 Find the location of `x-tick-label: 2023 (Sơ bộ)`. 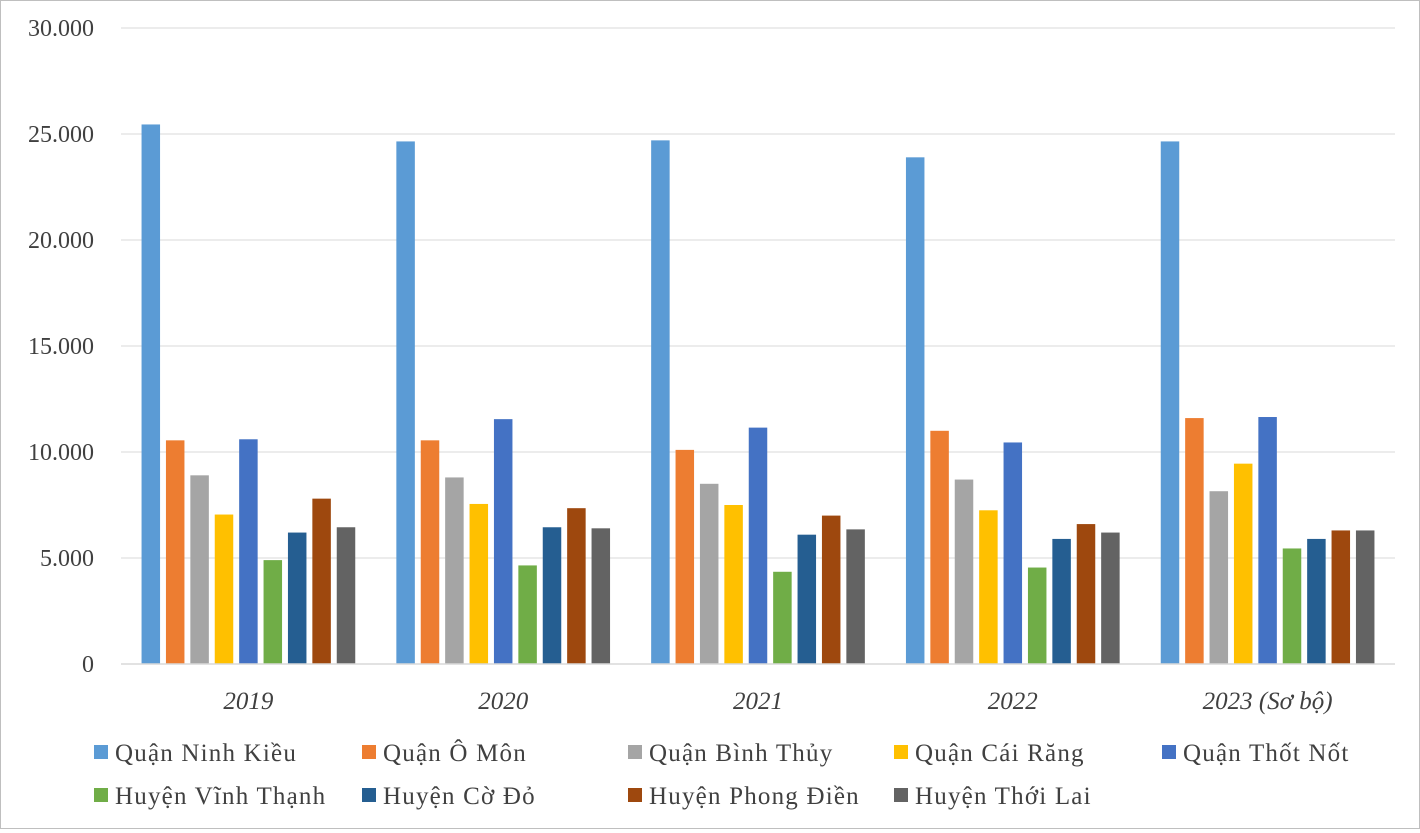

x-tick-label: 2023 (Sơ bộ) is located at coordinates (1268, 701).